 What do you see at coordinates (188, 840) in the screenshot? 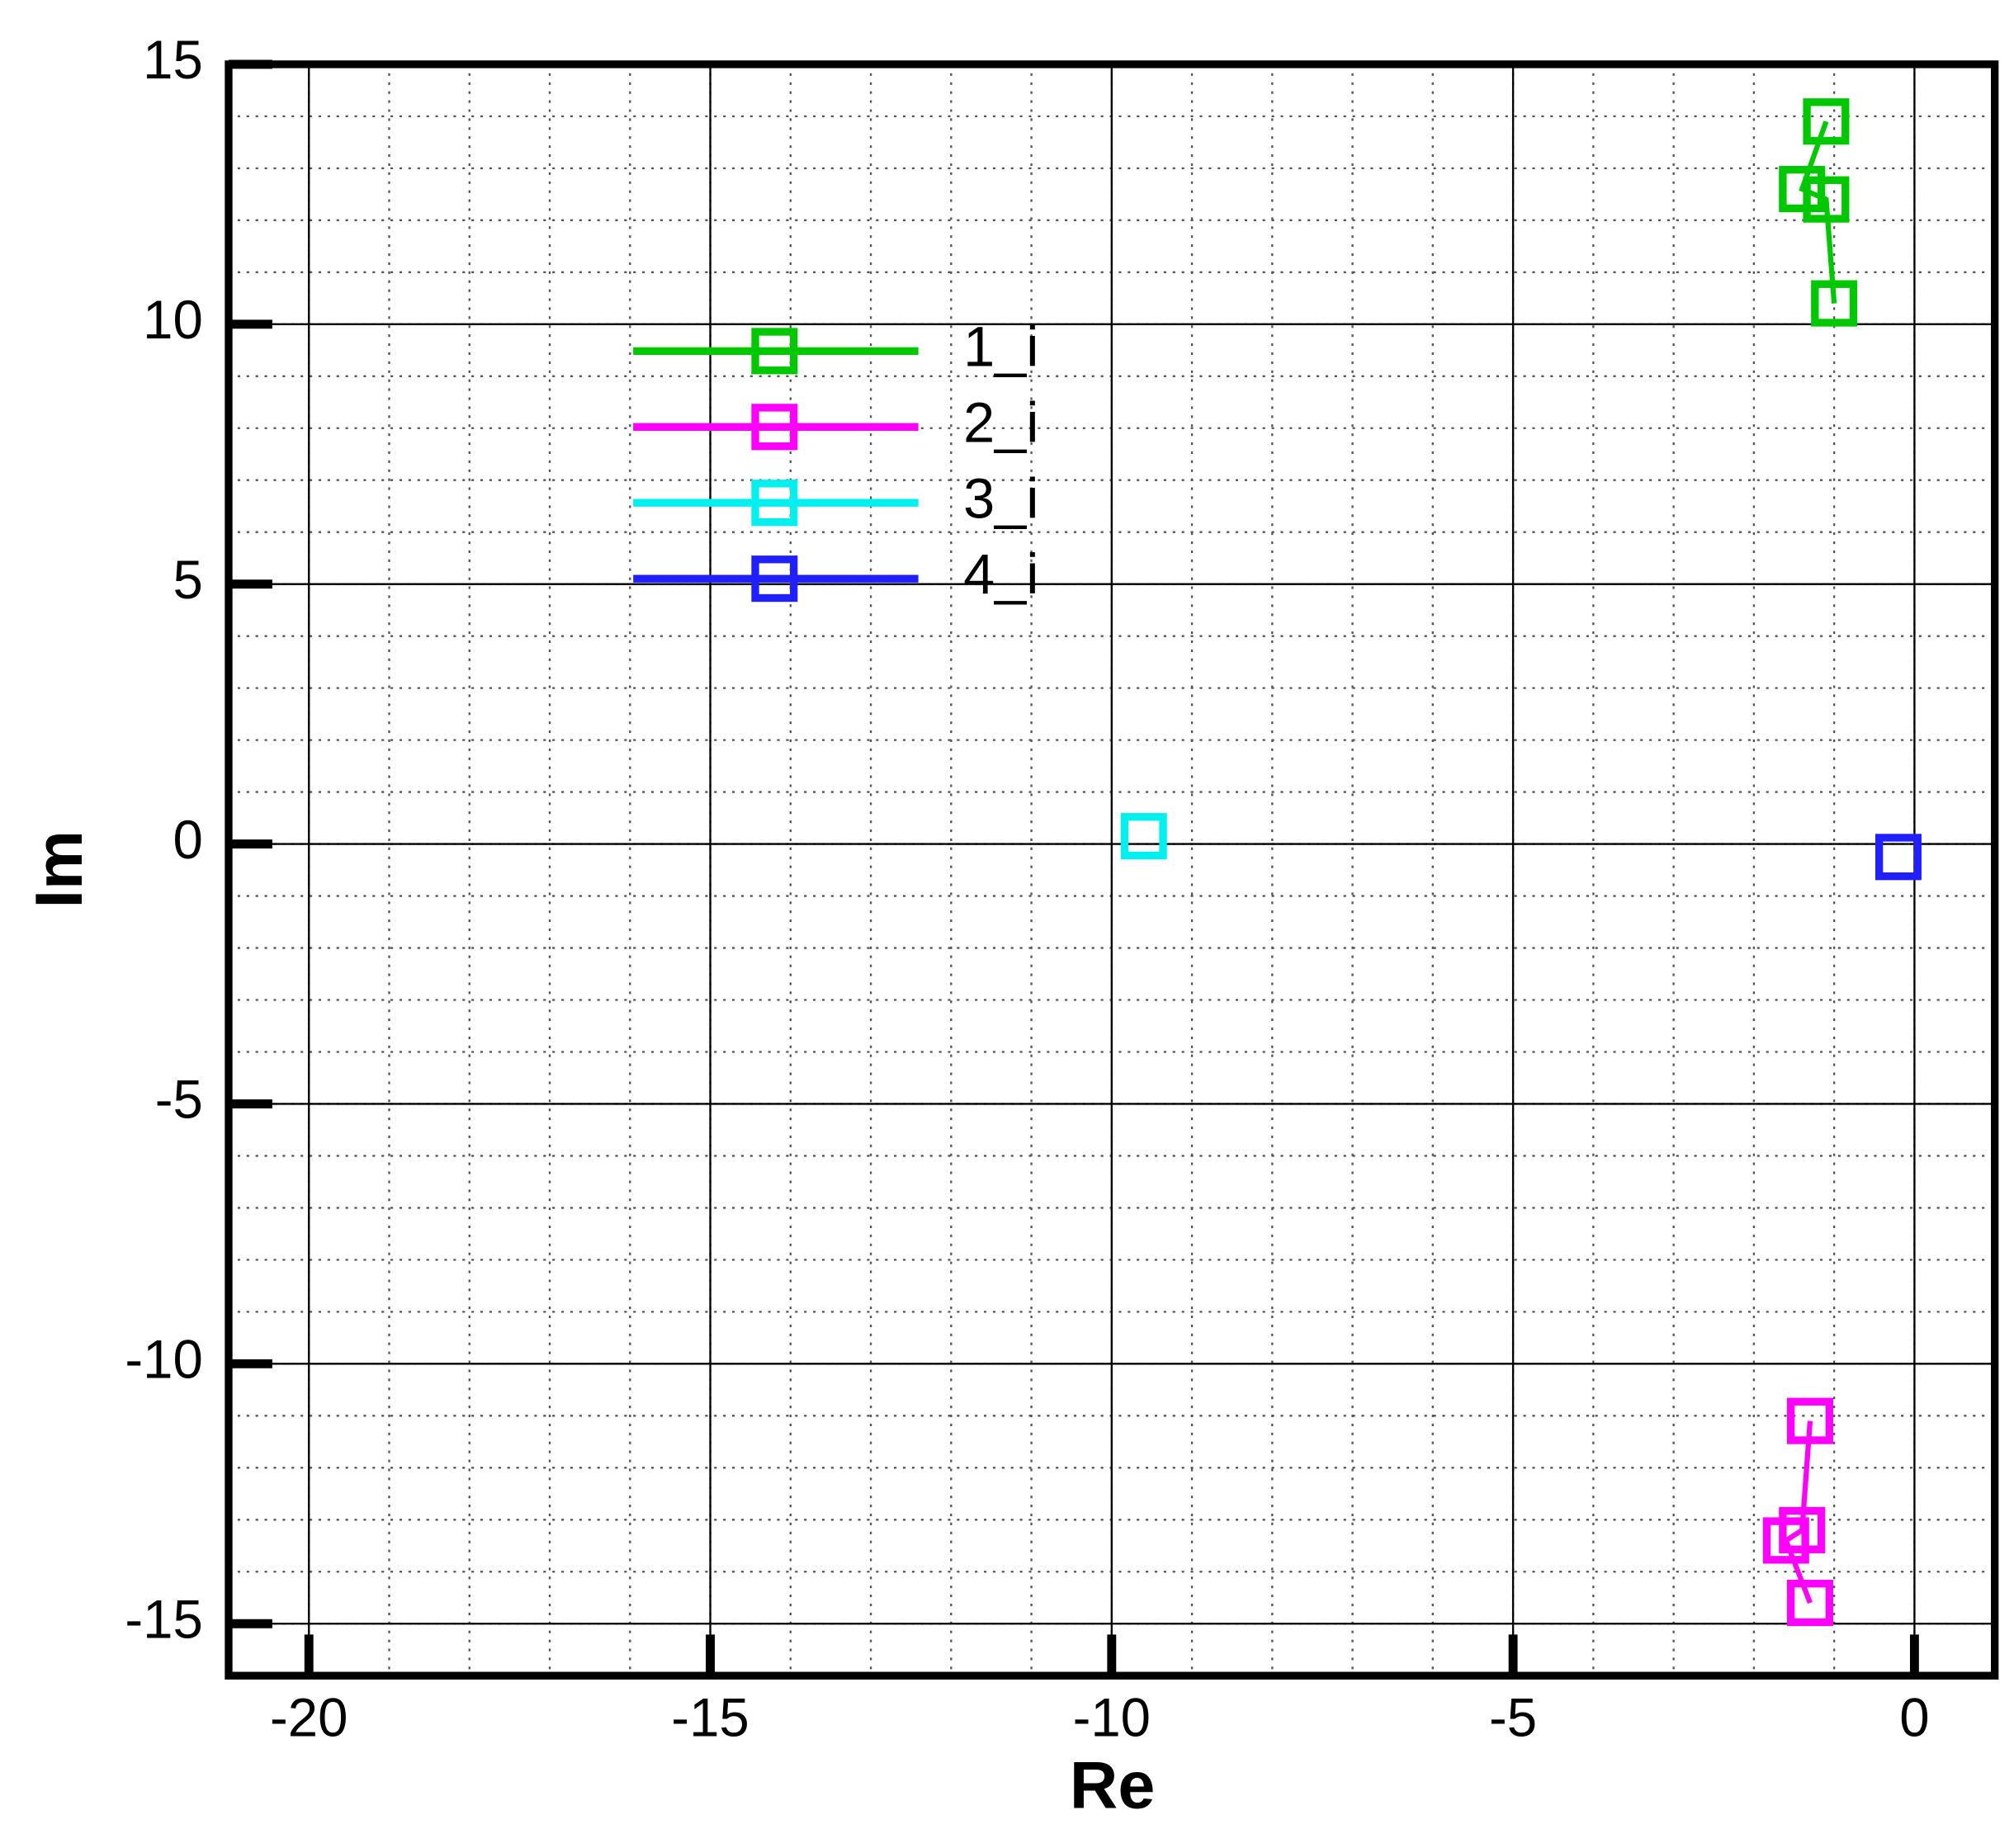
I see `y-tick-label: 0` at bounding box center [188, 840].